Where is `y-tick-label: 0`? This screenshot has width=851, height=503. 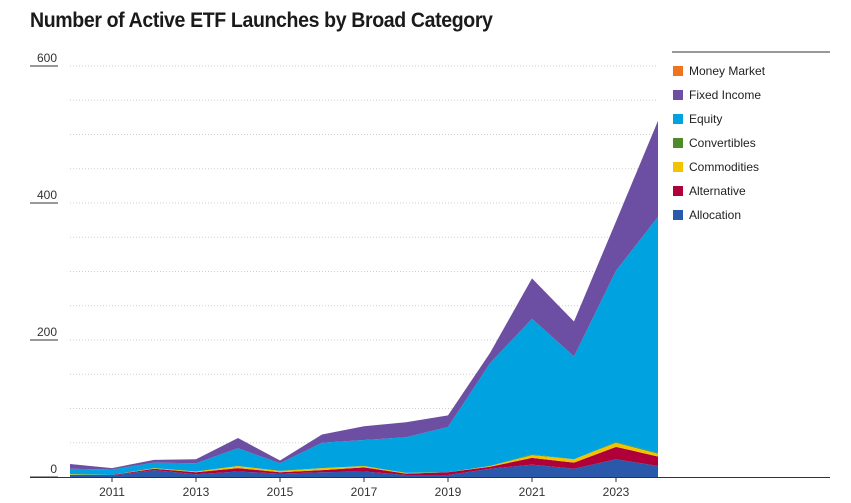
y-tick-label: 0 is located at coordinates (53, 469).